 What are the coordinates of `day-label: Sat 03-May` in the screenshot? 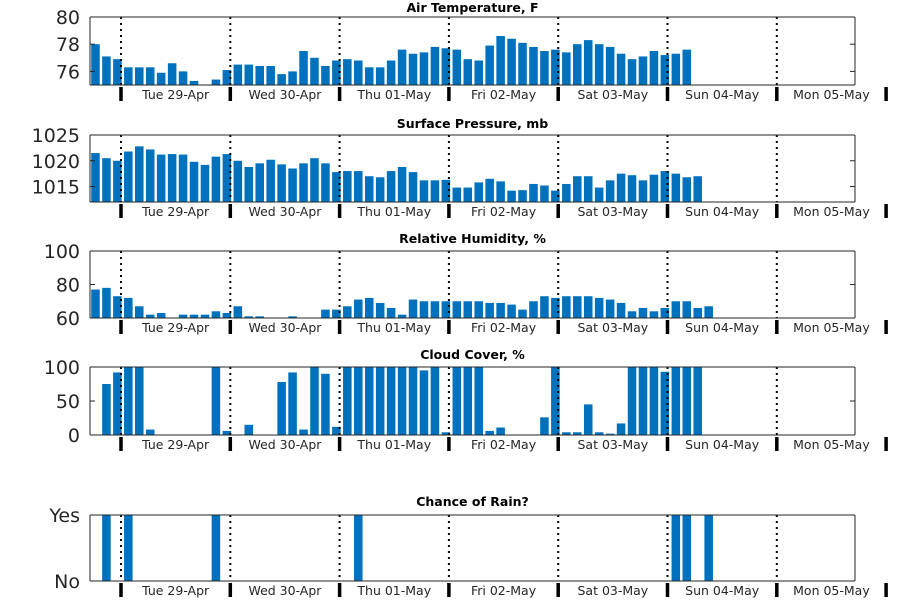 It's located at (612, 211).